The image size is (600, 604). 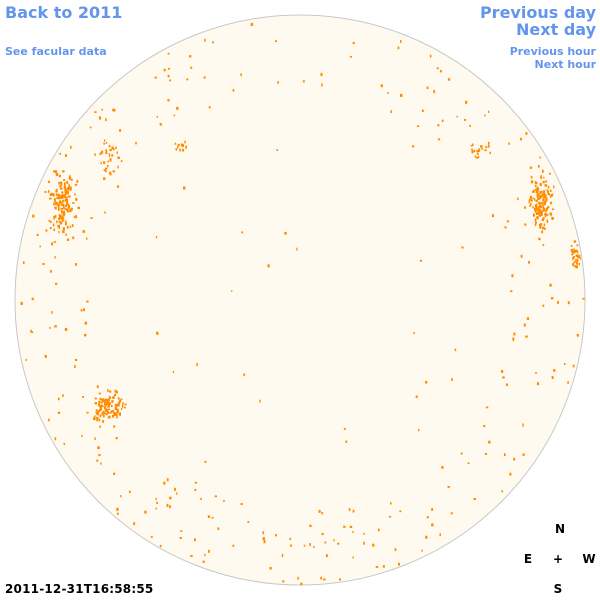 I want to click on previous-day-link: Previous day, so click(x=537, y=12).